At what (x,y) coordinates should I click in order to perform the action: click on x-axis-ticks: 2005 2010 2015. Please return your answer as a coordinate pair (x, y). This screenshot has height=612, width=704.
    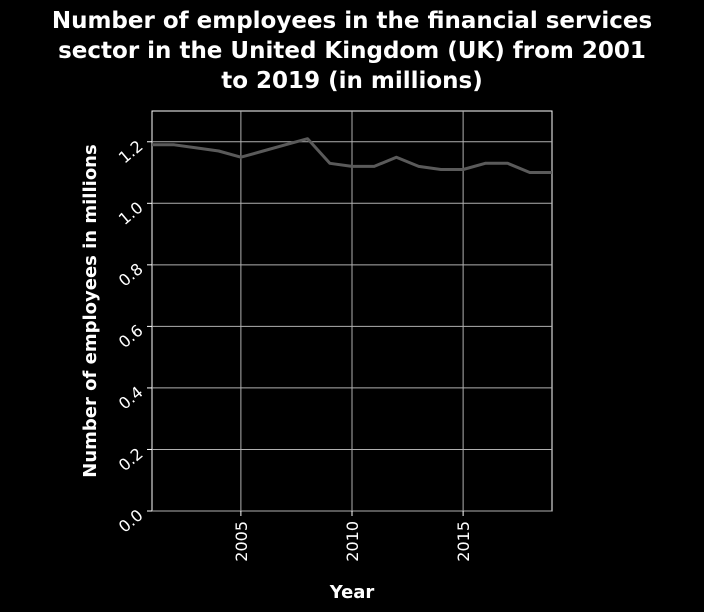
    Looking at the image, I should click on (352, 536).